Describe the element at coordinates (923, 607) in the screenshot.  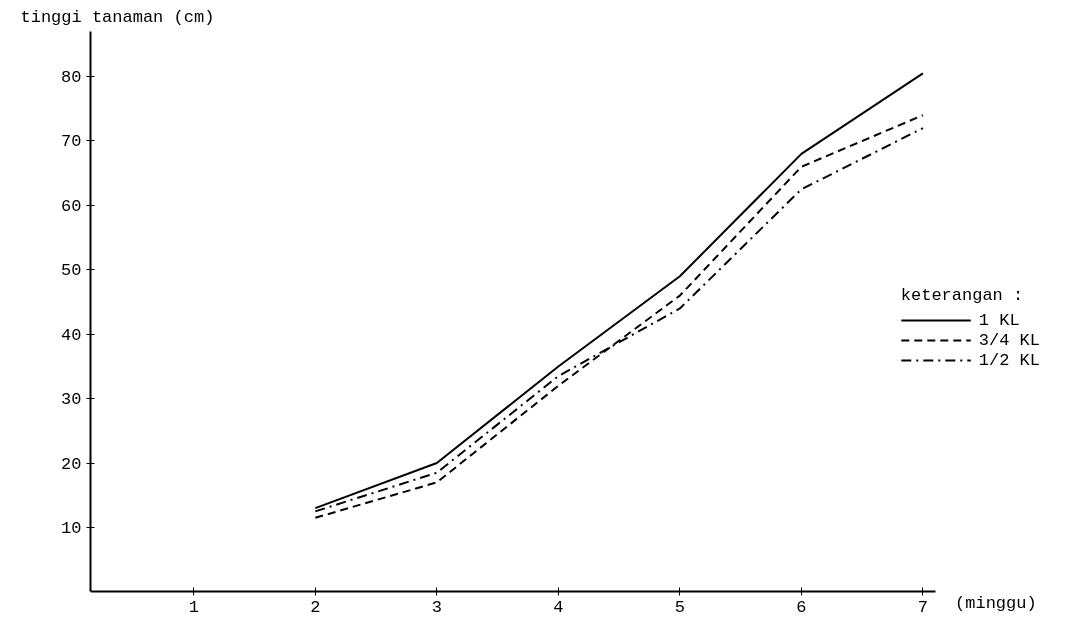
I see `x-tick-label: 7` at that location.